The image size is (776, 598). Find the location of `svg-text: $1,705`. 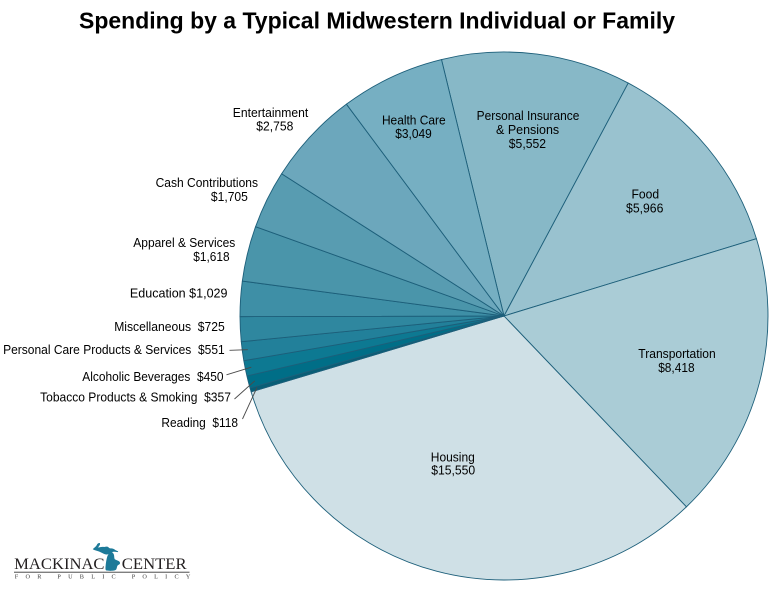

svg-text: $1,705 is located at coordinates (229, 196).